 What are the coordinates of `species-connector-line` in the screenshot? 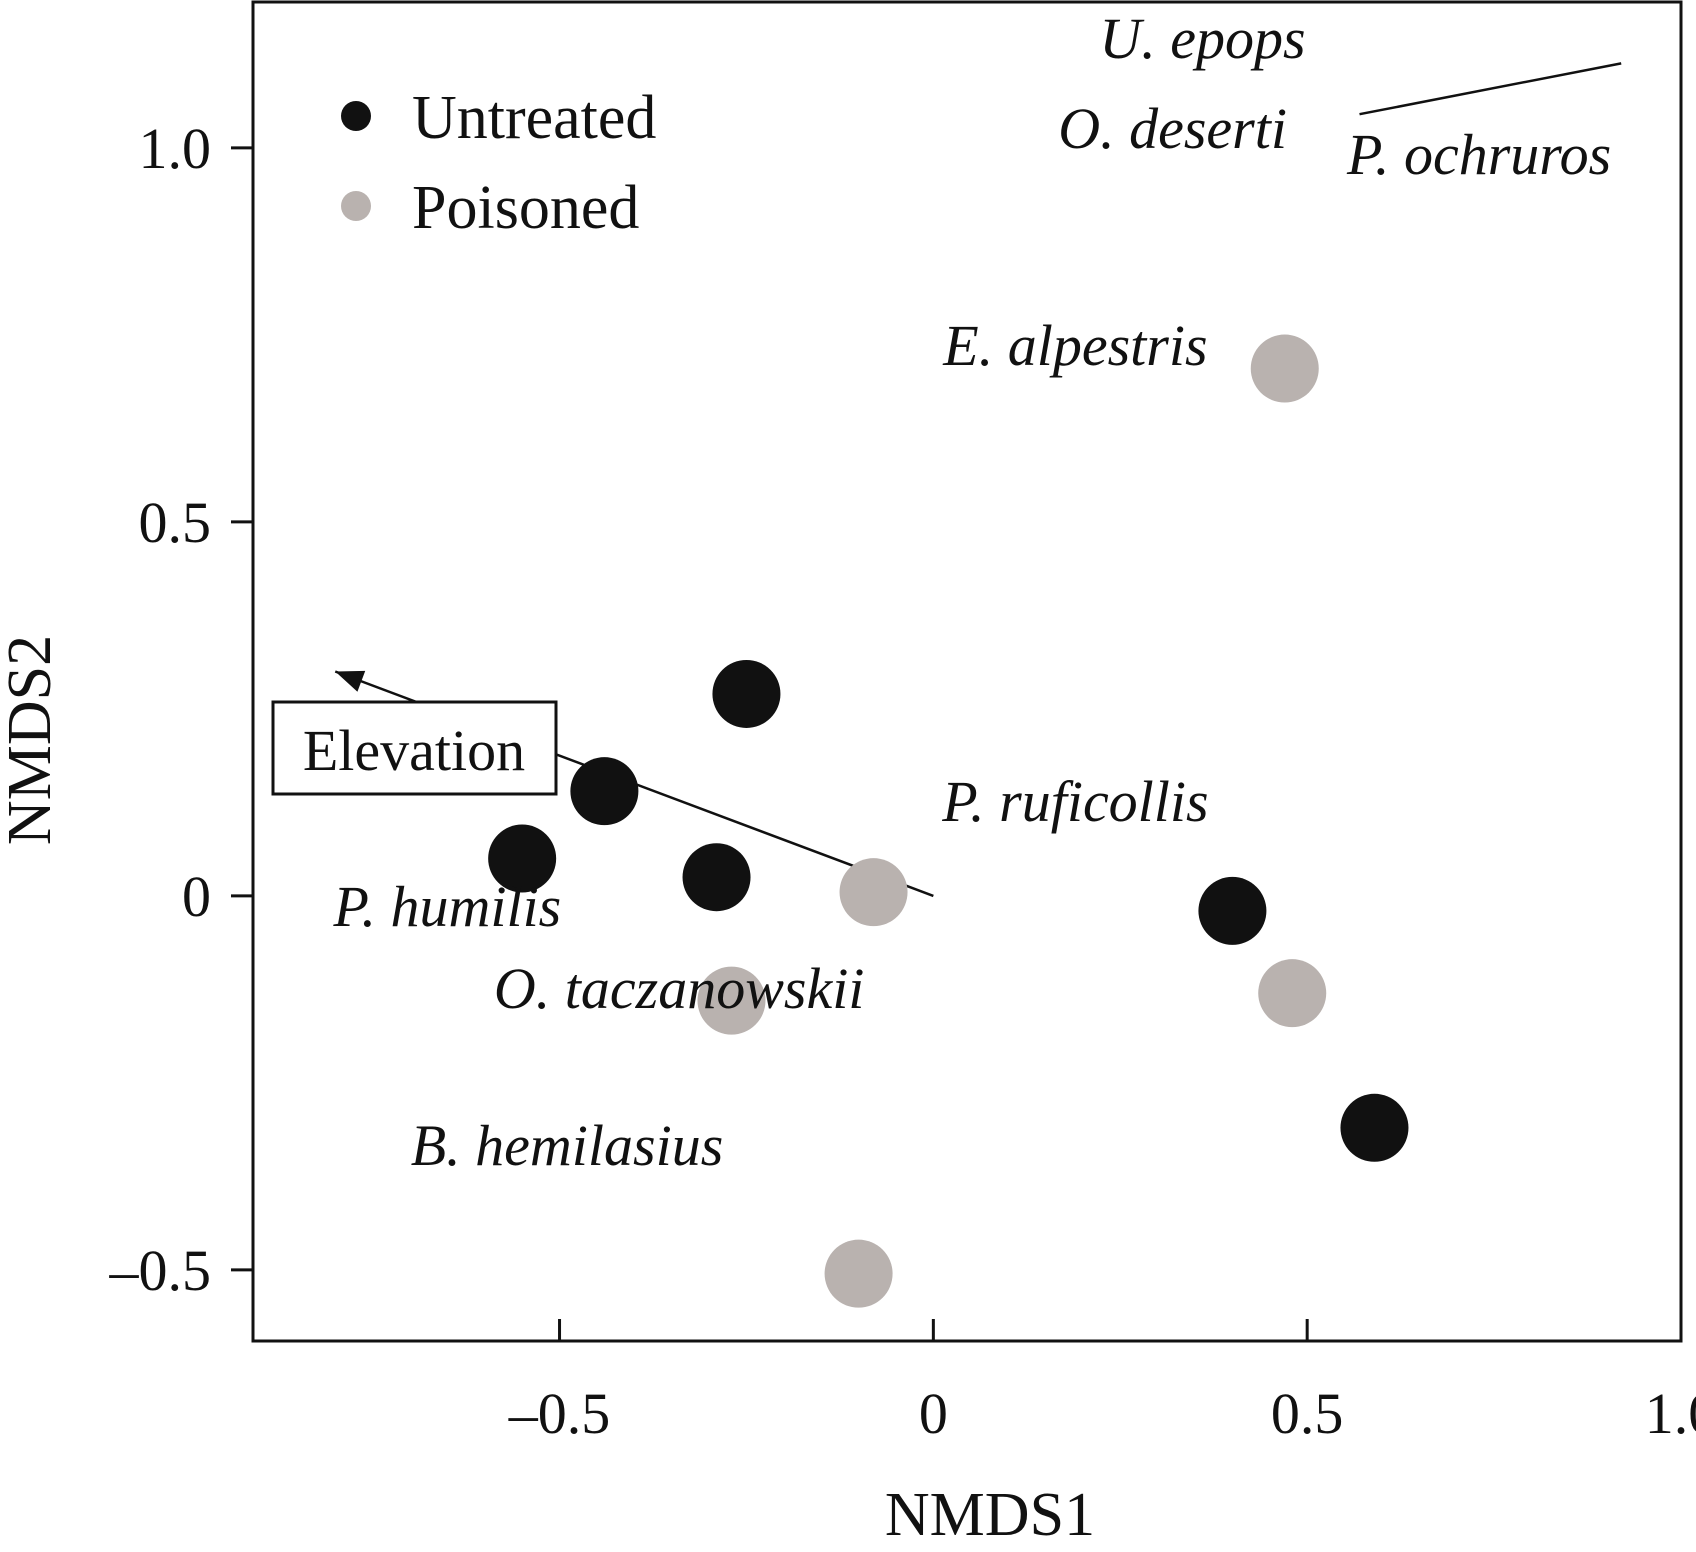 It's located at (1490, 89).